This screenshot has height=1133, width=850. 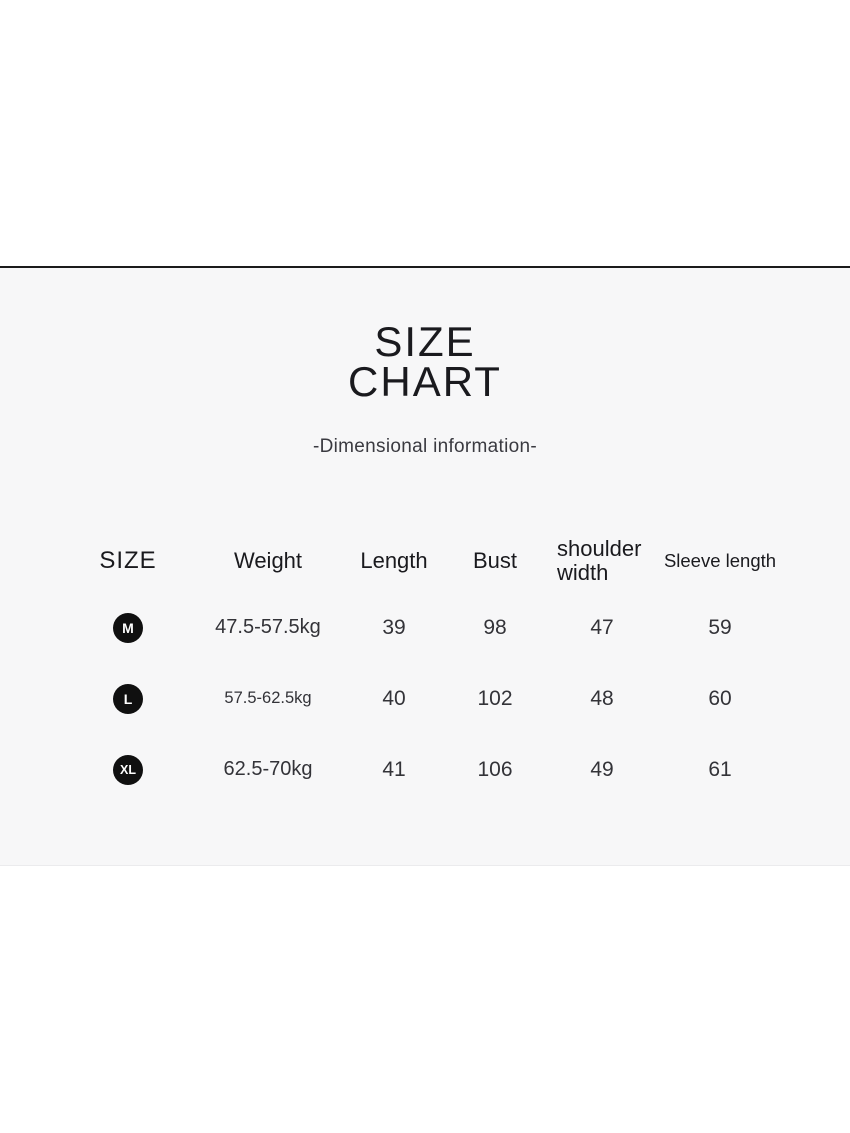 I want to click on table-row-l: L 57.5-62.5kg 40 102 48 60, so click(x=424, y=698).